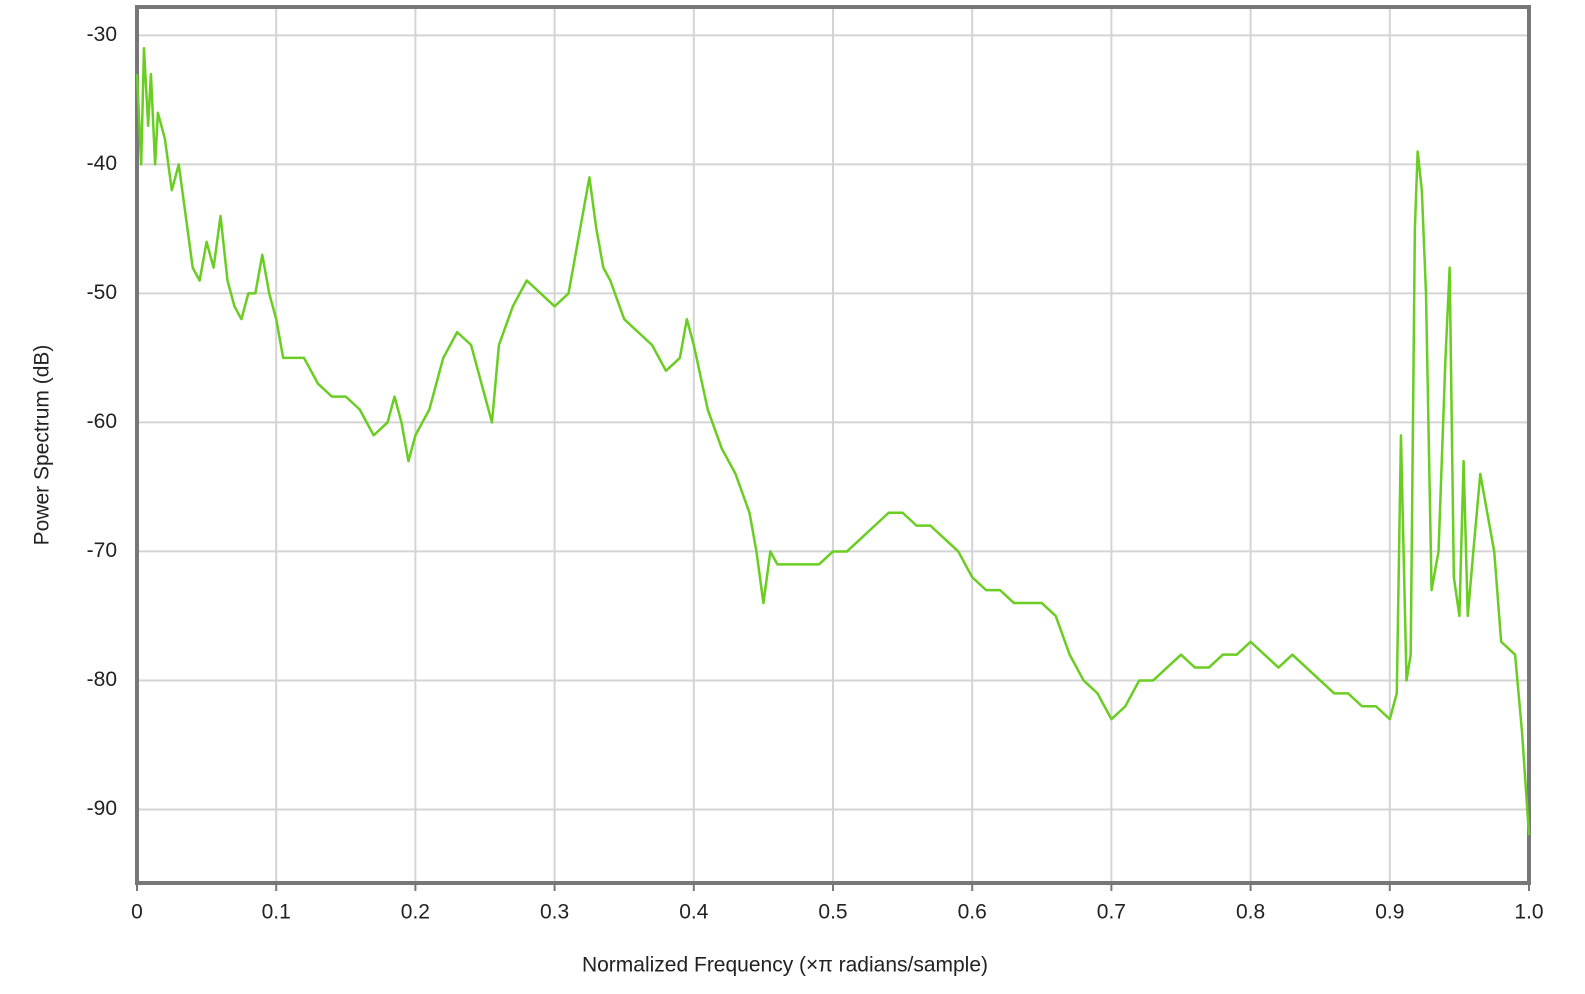  Describe the element at coordinates (102, 163) in the screenshot. I see `y-tick-label: -40` at that location.